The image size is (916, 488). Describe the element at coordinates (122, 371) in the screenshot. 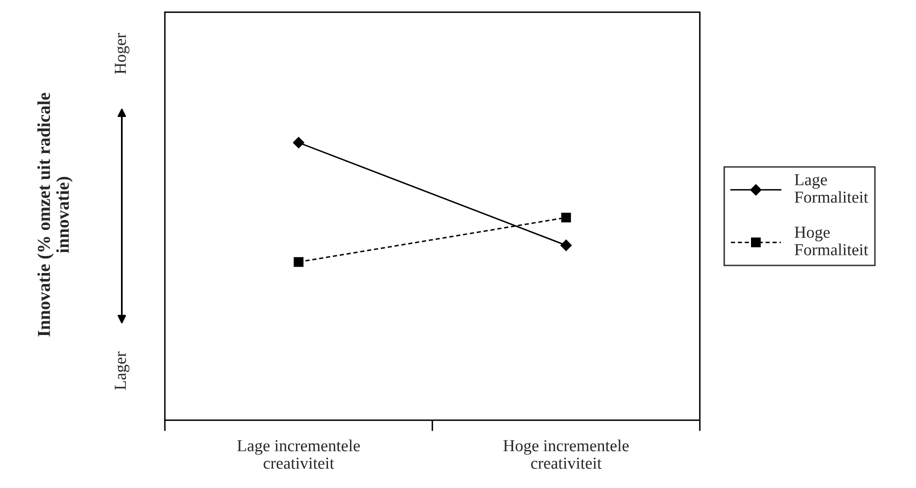

I see `text: Lager` at that location.